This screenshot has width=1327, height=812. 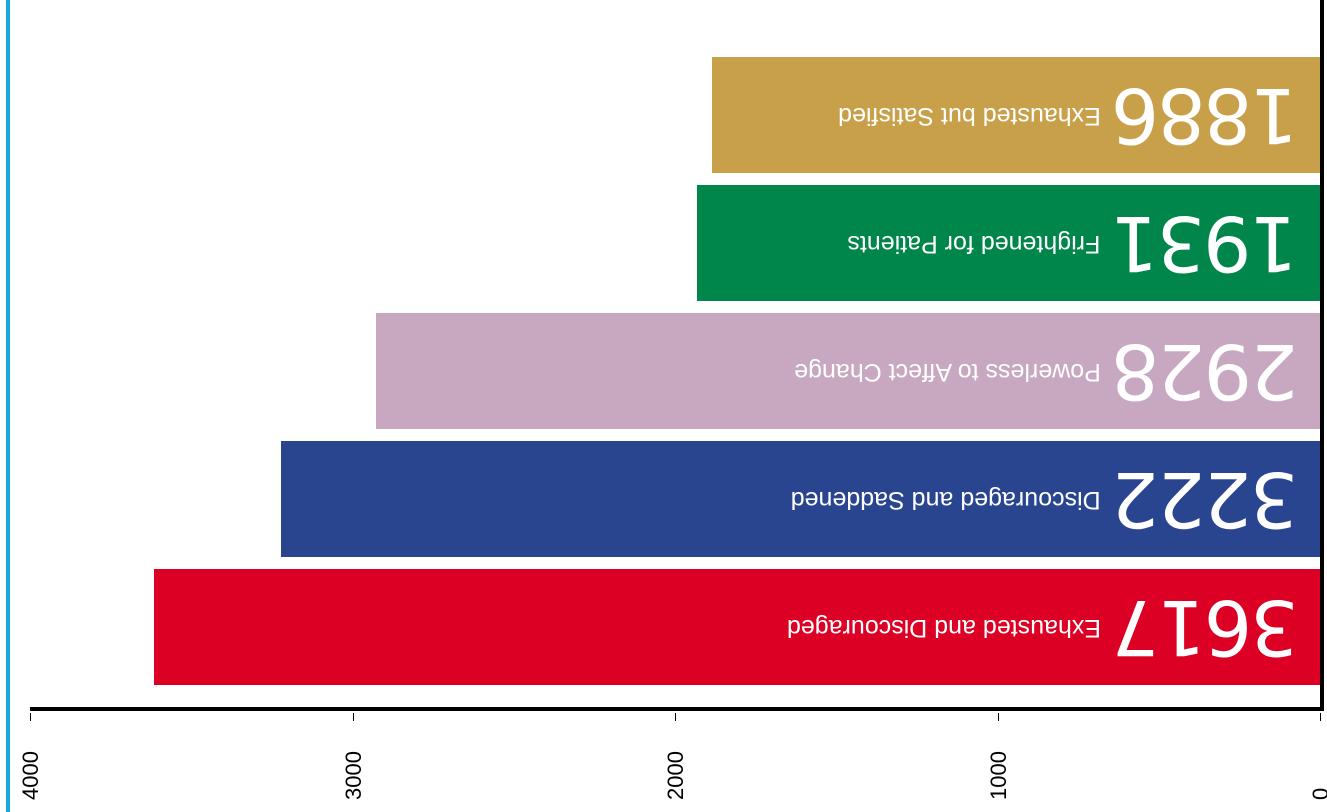 What do you see at coordinates (998, 775) in the screenshot?
I see `x-tick-label: 1000` at bounding box center [998, 775].